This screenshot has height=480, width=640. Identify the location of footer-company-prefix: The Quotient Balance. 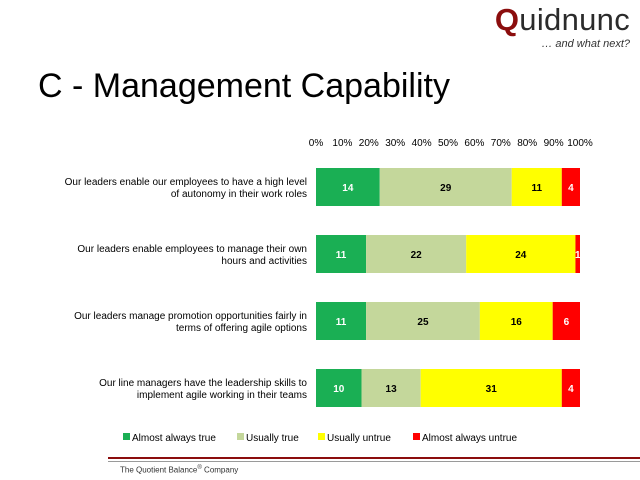
(159, 470).